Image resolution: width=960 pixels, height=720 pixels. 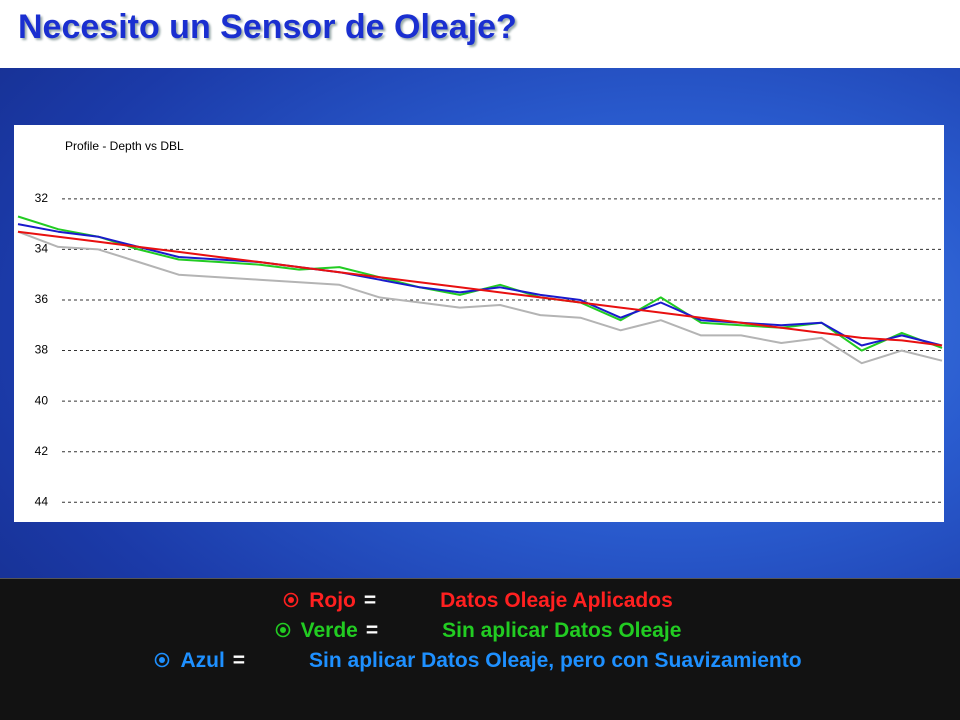 I want to click on y-tick-label: 44, so click(x=42, y=501).